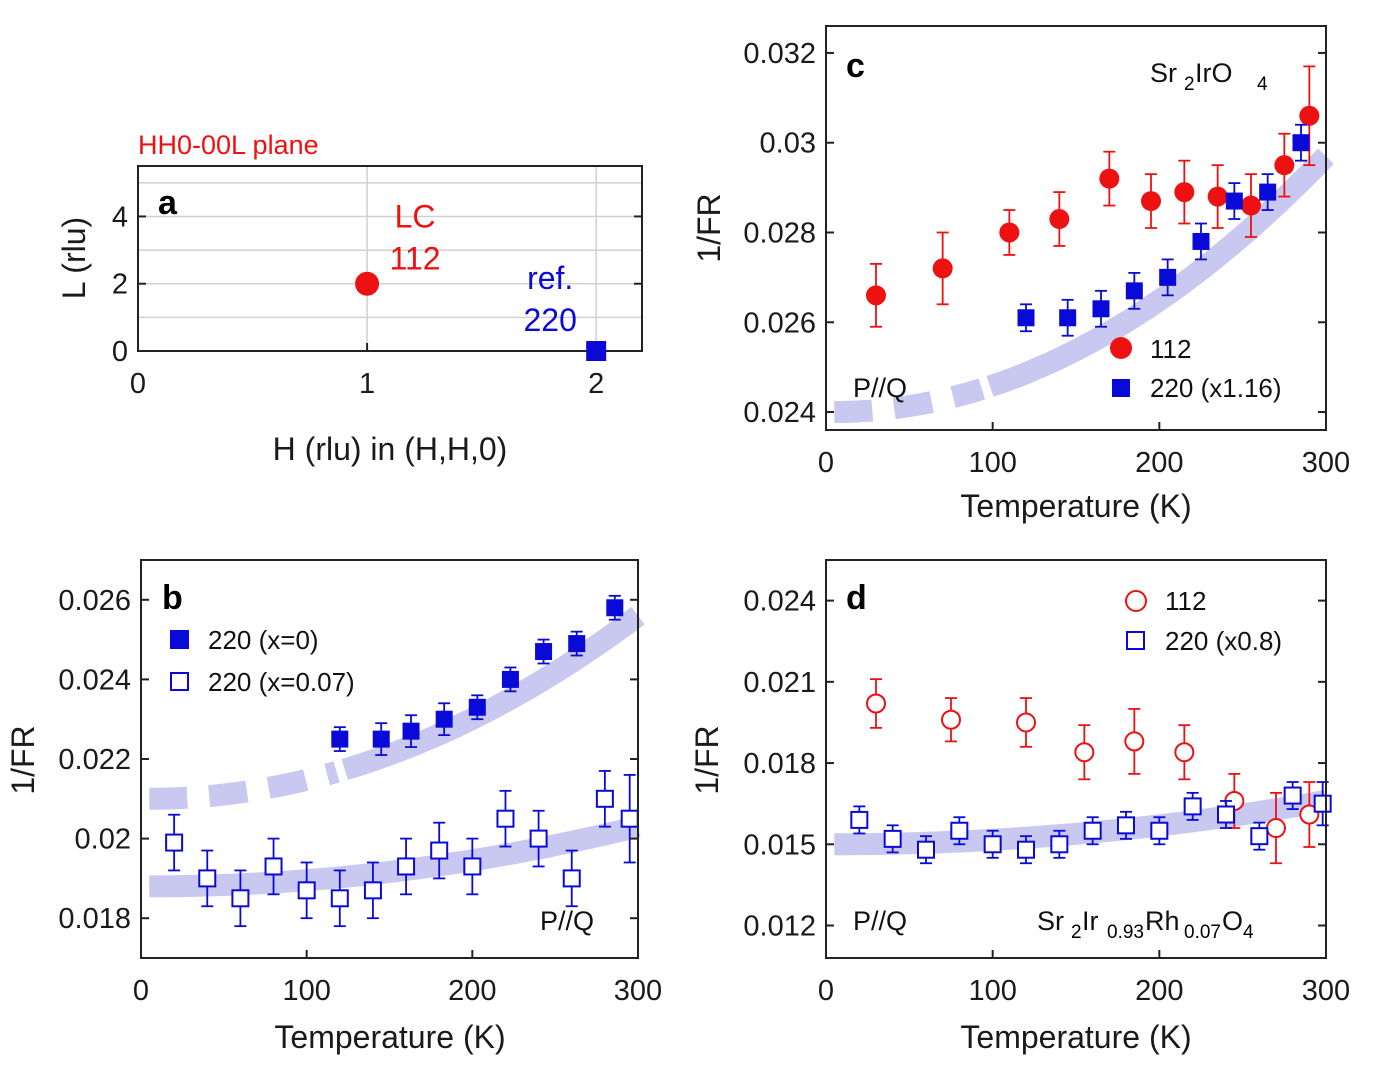 This screenshot has height=1065, width=1396. What do you see at coordinates (1076, 932) in the screenshot?
I see `svg-text: 2` at bounding box center [1076, 932].